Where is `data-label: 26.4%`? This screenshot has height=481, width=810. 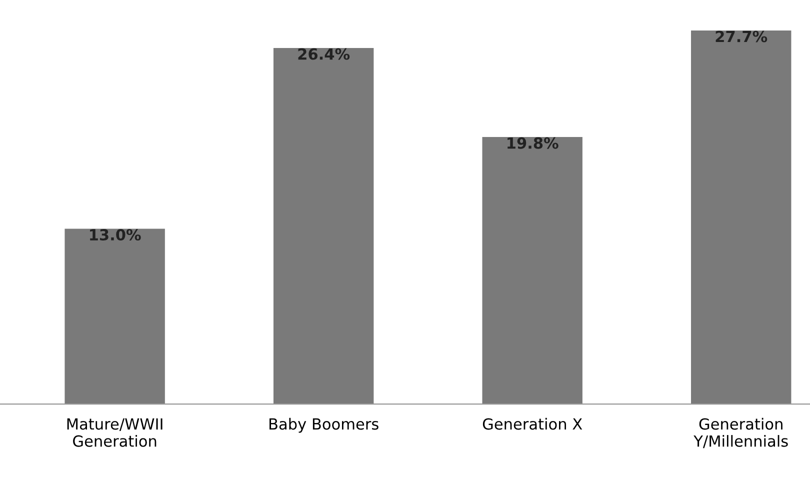
data-label: 26.4% is located at coordinates (324, 54).